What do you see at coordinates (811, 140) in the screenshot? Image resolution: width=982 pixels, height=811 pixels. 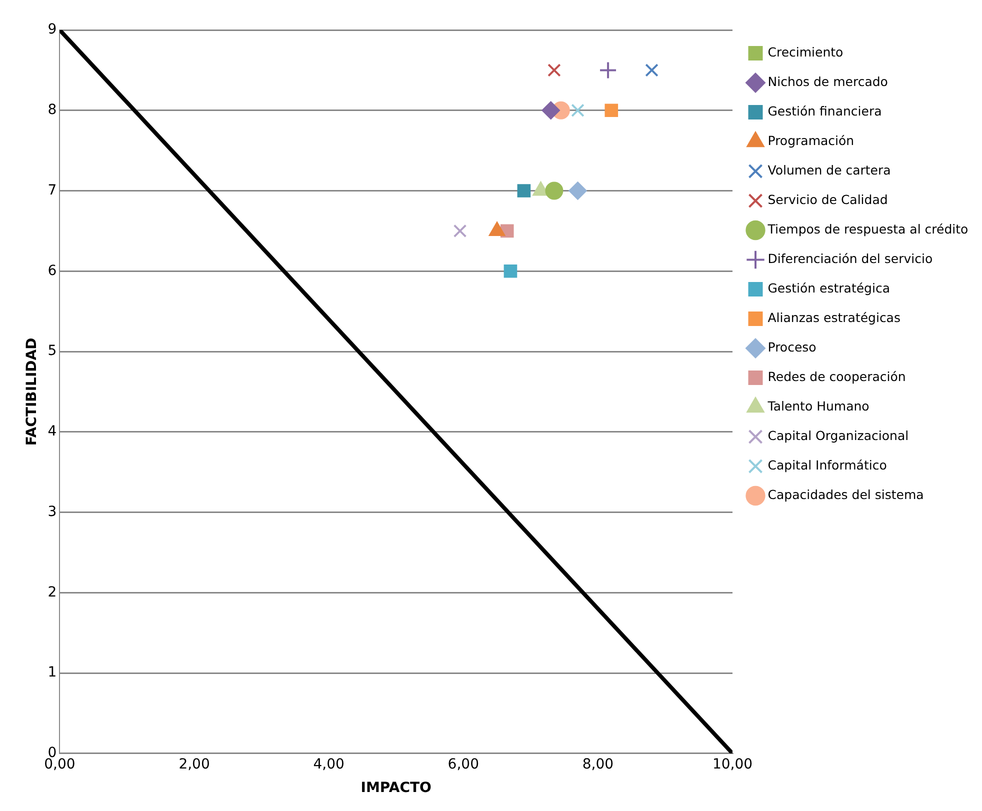 I see `legend-label: Programación` at bounding box center [811, 140].